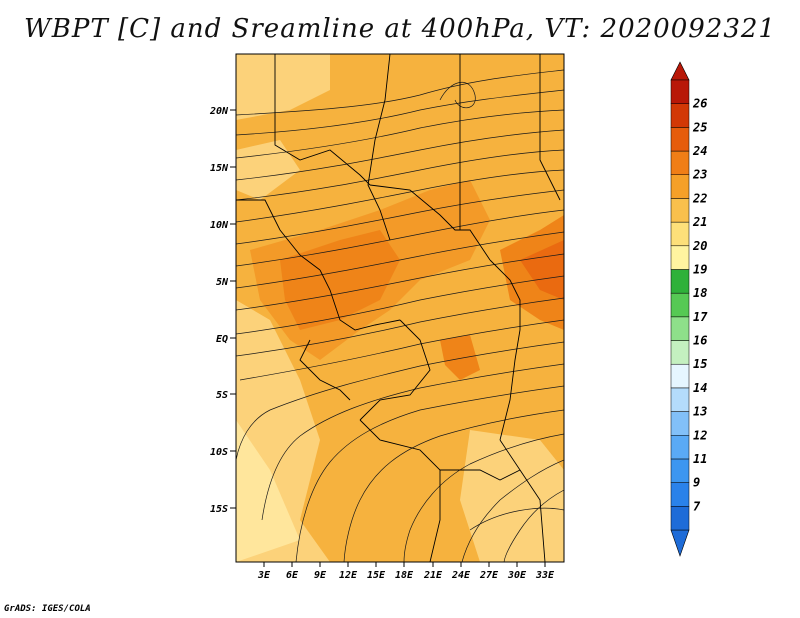  I want to click on colorbar-label: 22, so click(699, 198).